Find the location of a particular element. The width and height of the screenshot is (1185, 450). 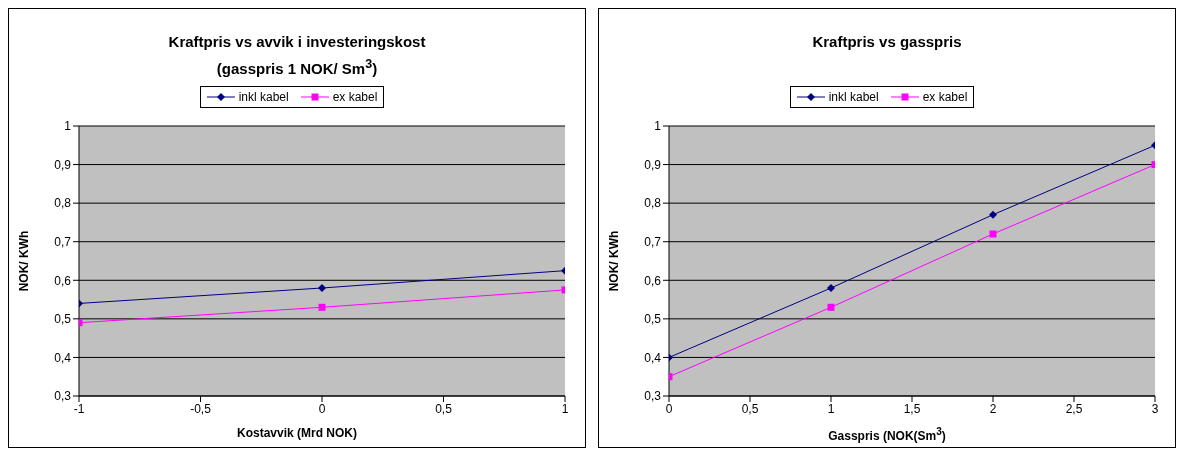

chart-subtitle: (gasspris 1 NOK/ Sm$^{3}$) is located at coordinates (297, 67).